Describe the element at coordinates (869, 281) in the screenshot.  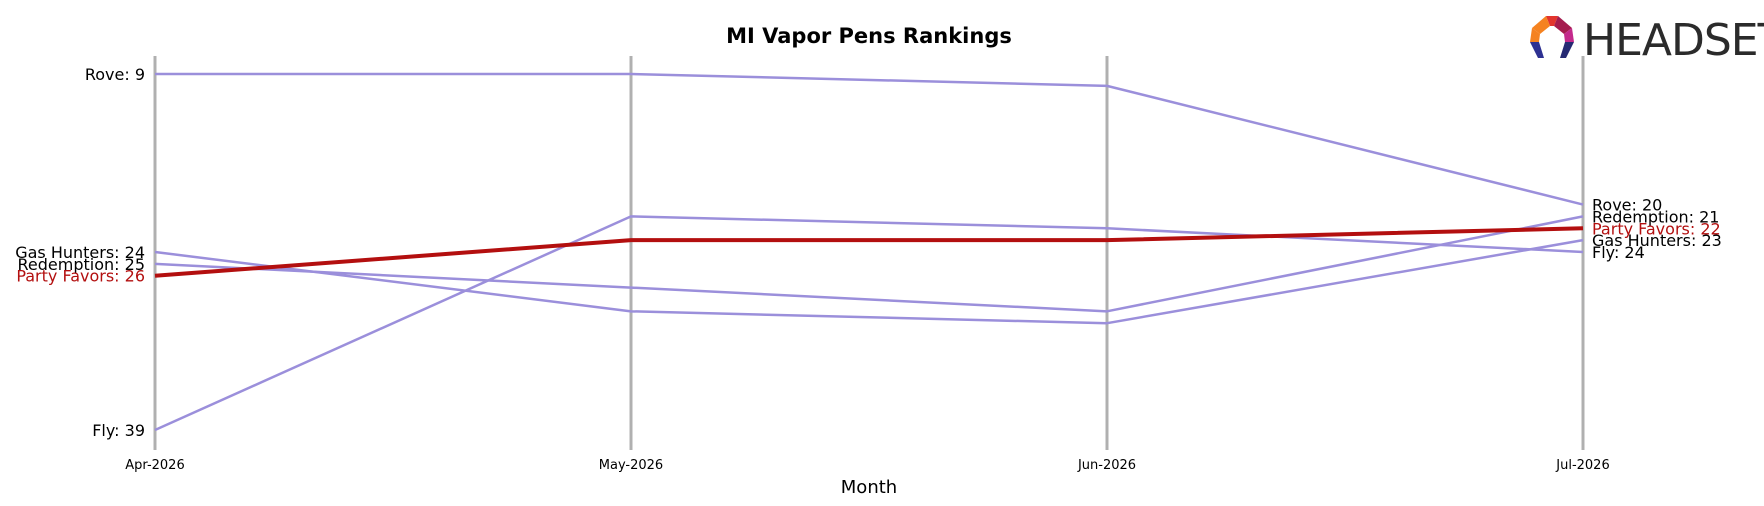
I see `series-line-gas-hunters` at that location.